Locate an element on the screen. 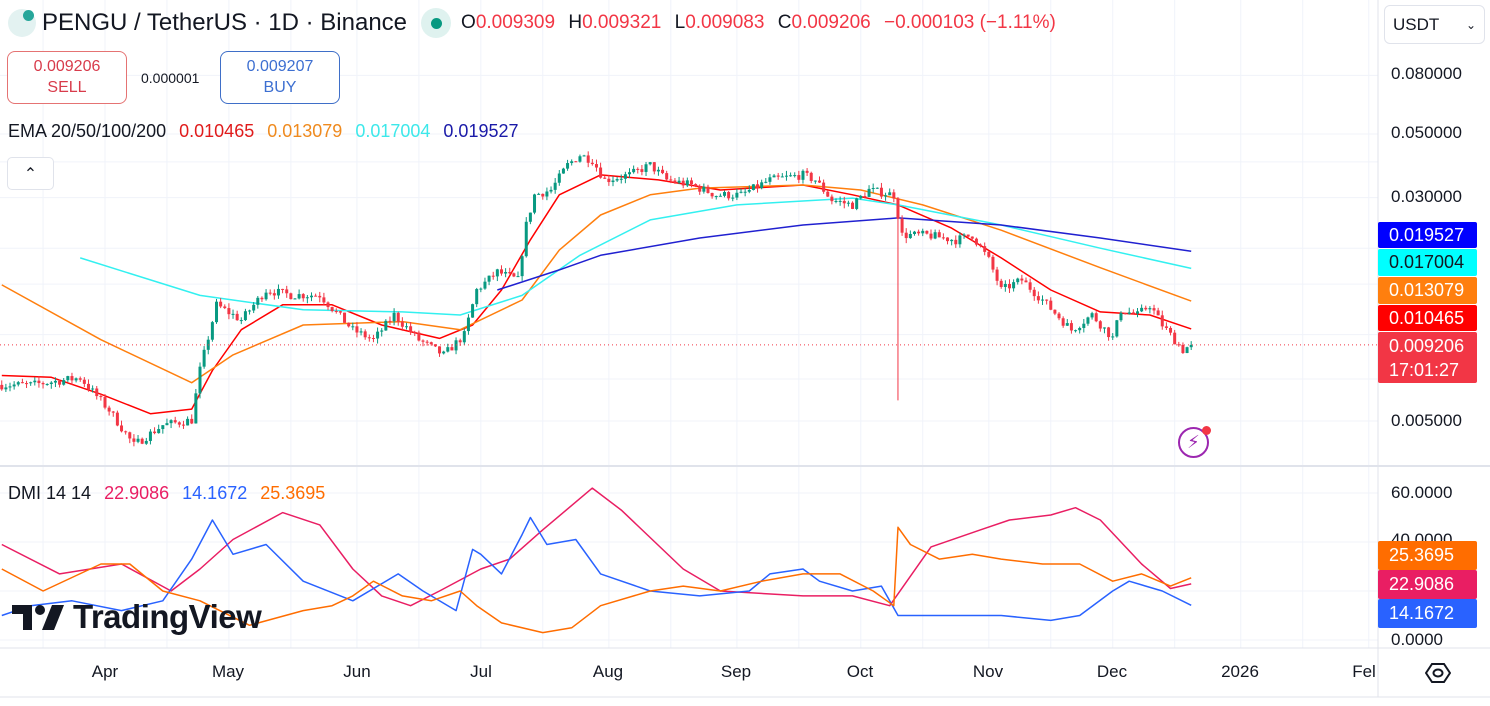 This screenshot has width=1490, height=706. buy-button: 0.009207 BUY is located at coordinates (280, 77).